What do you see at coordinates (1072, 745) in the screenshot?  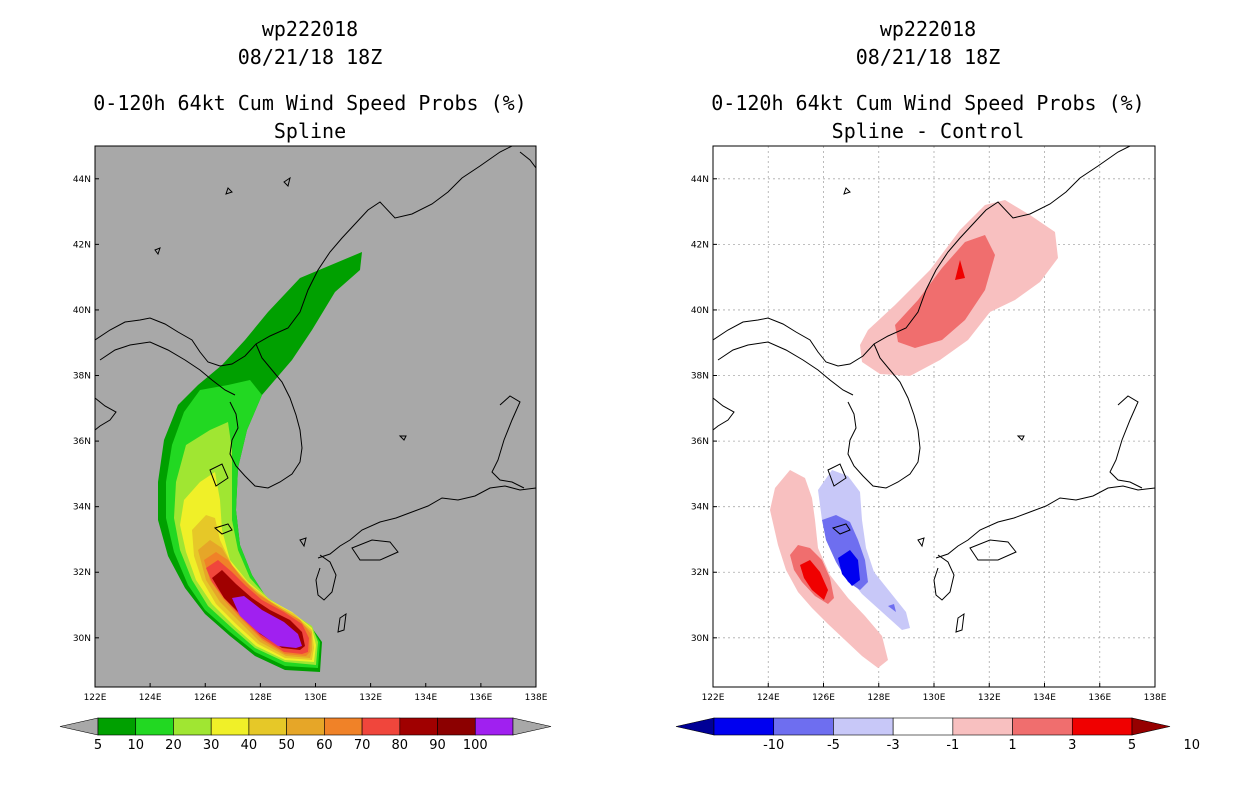 I see `colorbar-label: 3` at bounding box center [1072, 745].